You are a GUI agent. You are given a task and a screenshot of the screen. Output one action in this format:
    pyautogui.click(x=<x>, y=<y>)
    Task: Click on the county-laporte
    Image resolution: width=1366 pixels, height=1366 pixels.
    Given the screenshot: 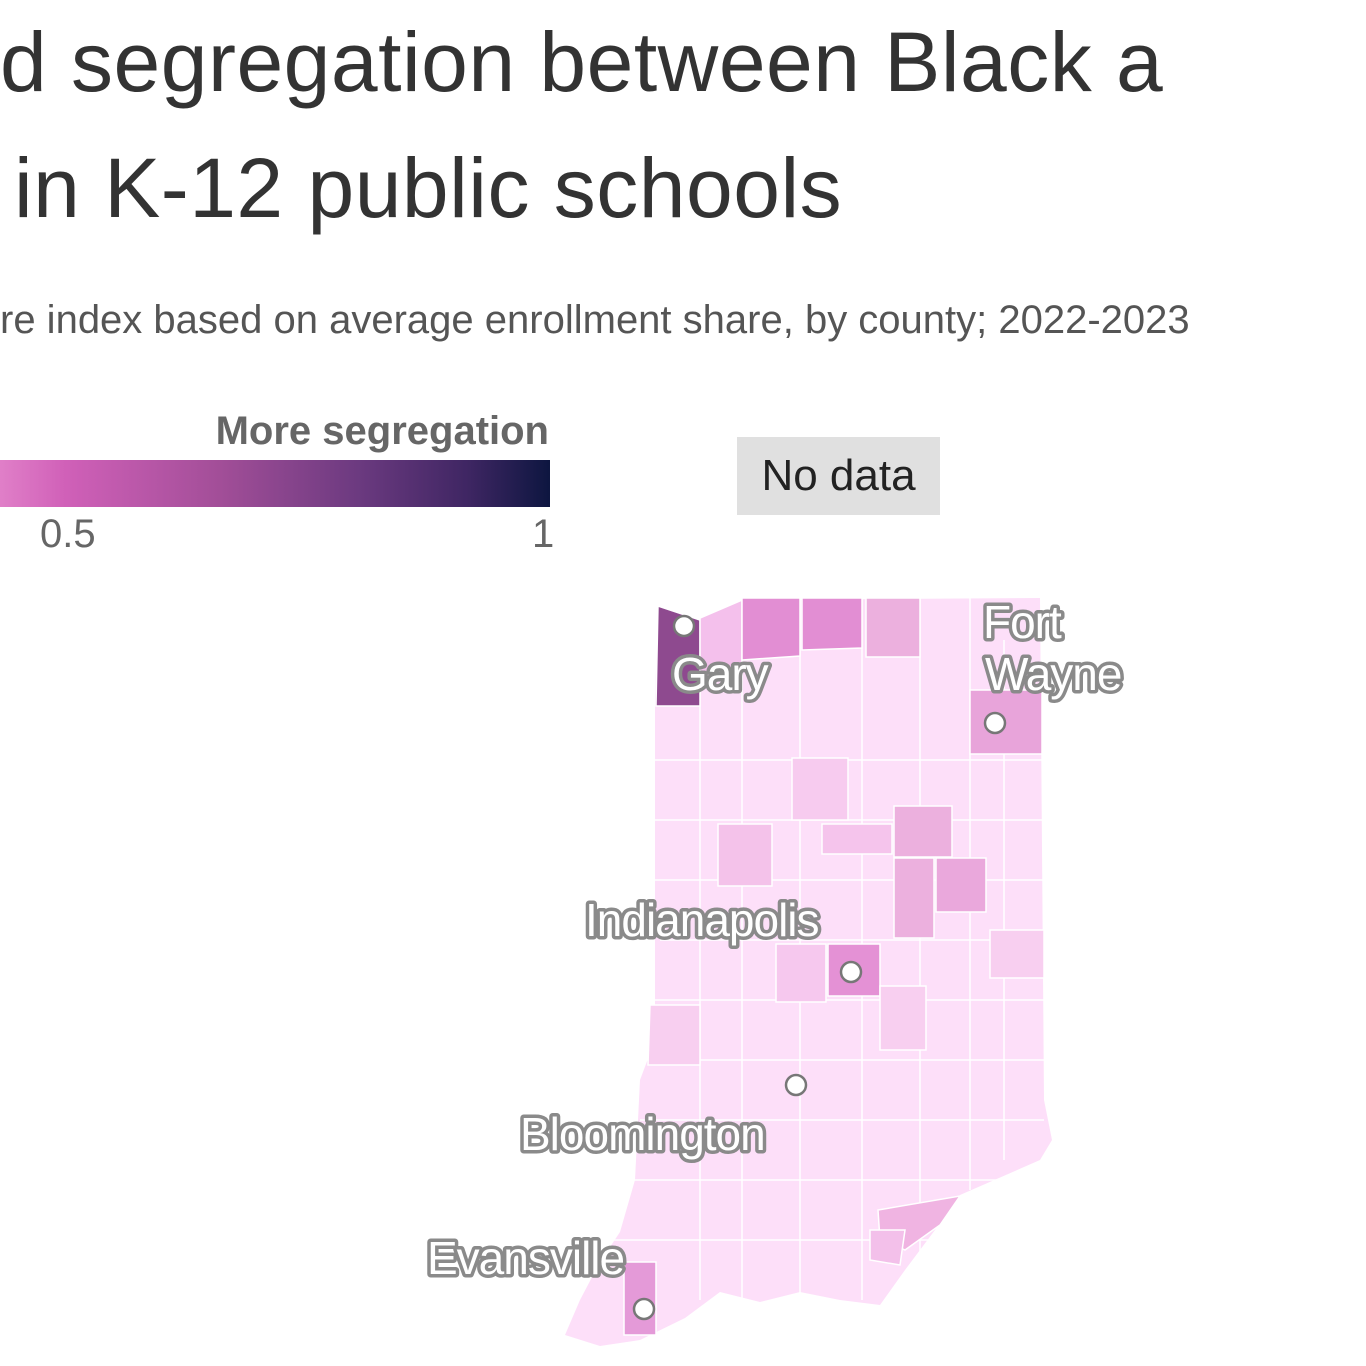 What is the action you would take?
    pyautogui.click(x=771, y=629)
    